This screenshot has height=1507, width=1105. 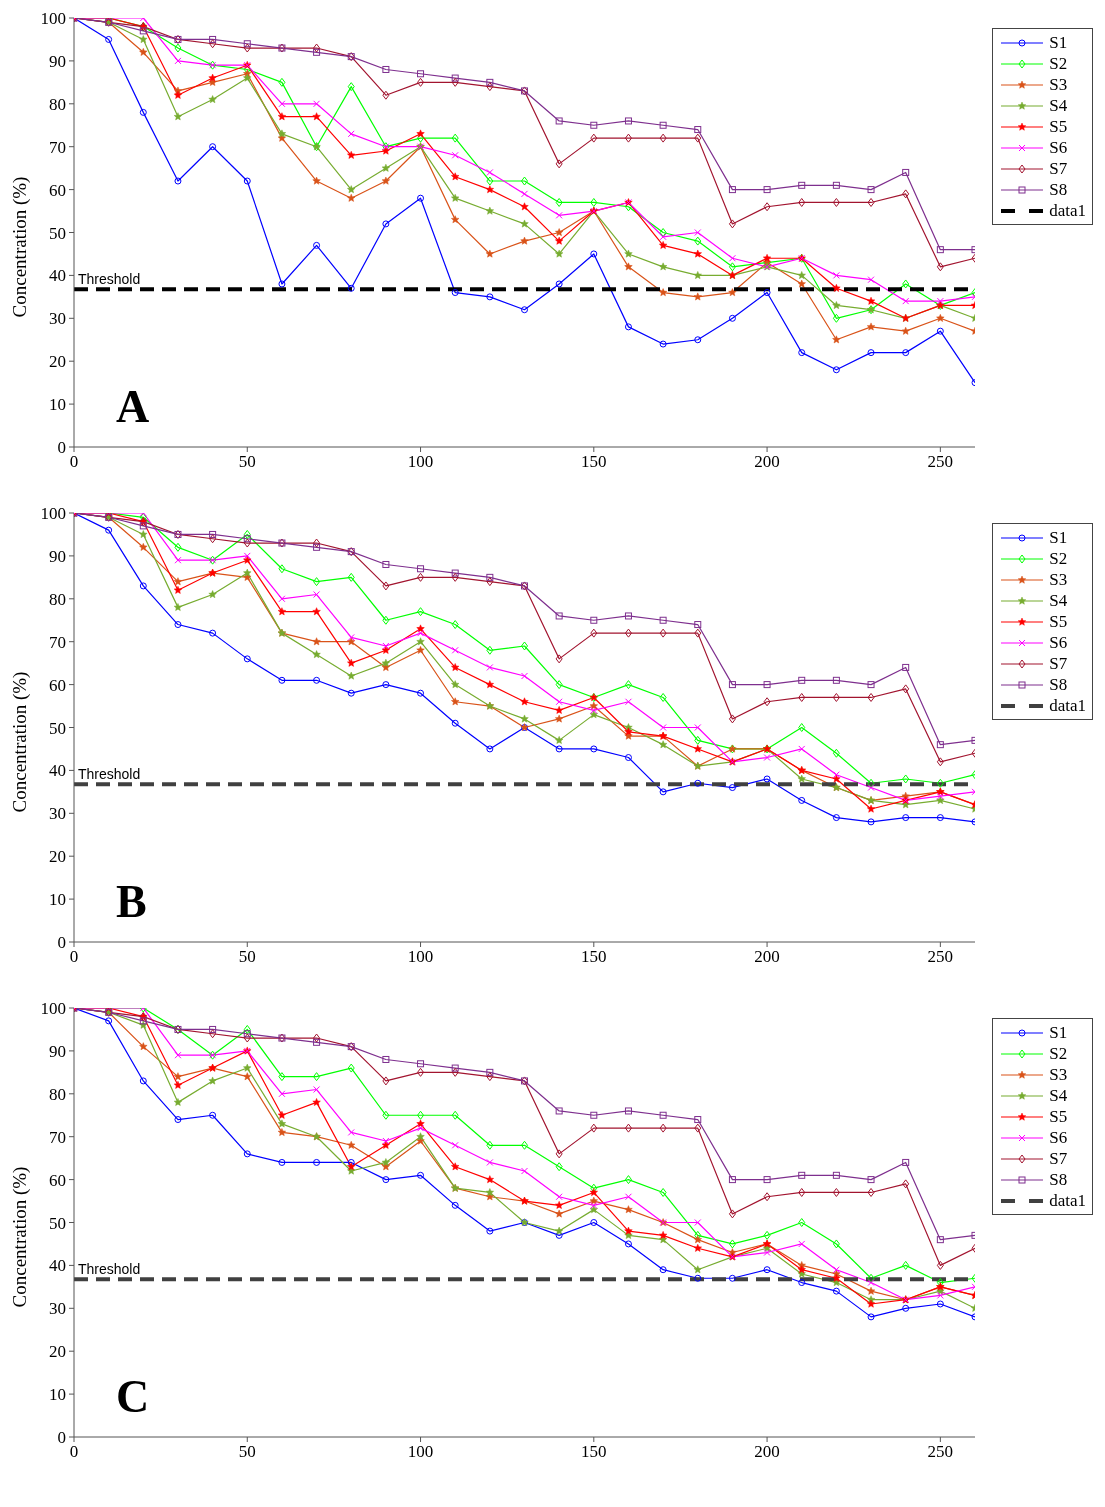 I want to click on annotation: B, so click(x=131, y=901).